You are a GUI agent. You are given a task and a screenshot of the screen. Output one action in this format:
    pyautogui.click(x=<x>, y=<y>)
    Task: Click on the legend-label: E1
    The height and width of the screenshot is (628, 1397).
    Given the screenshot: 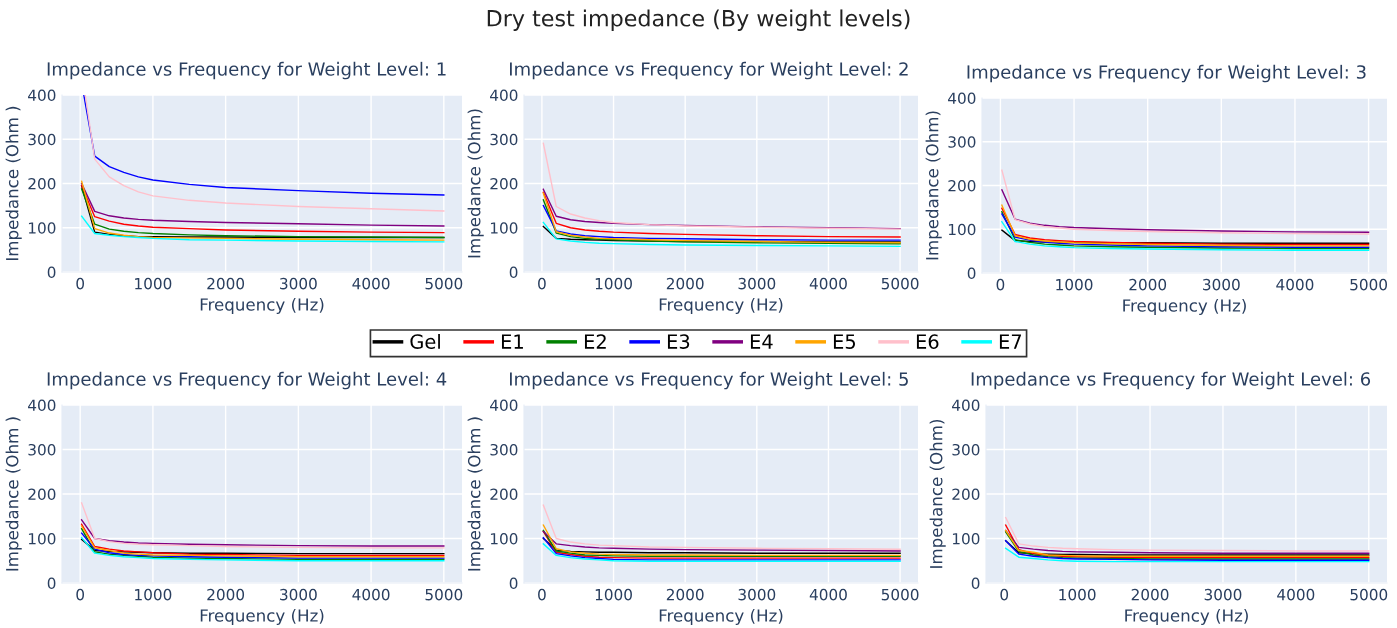 What is the action you would take?
    pyautogui.click(x=512, y=341)
    